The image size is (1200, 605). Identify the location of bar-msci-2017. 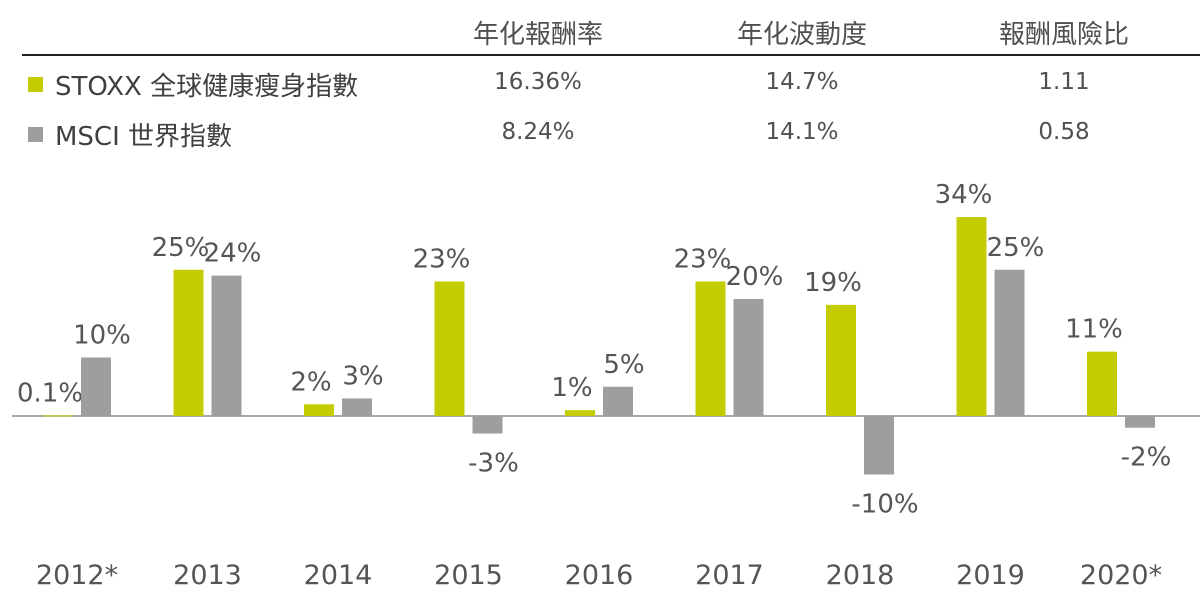
(748, 357).